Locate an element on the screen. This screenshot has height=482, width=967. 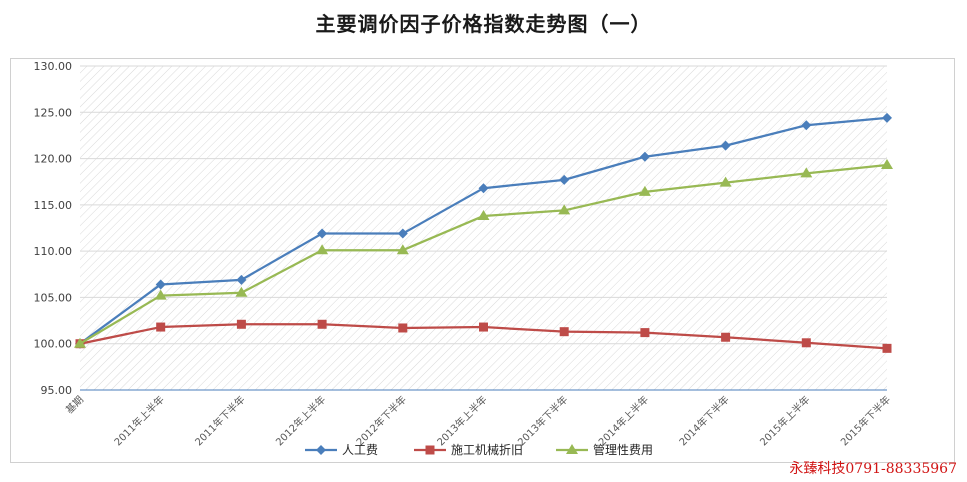
legend-label: 施工机械折旧 is located at coordinates (487, 449).